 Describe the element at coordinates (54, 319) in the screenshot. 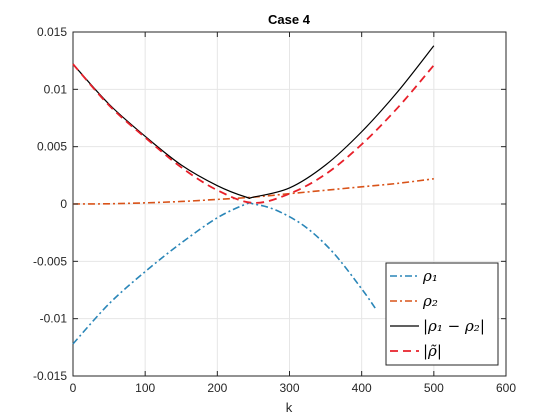

I see `y-tick-label: -0.01` at that location.